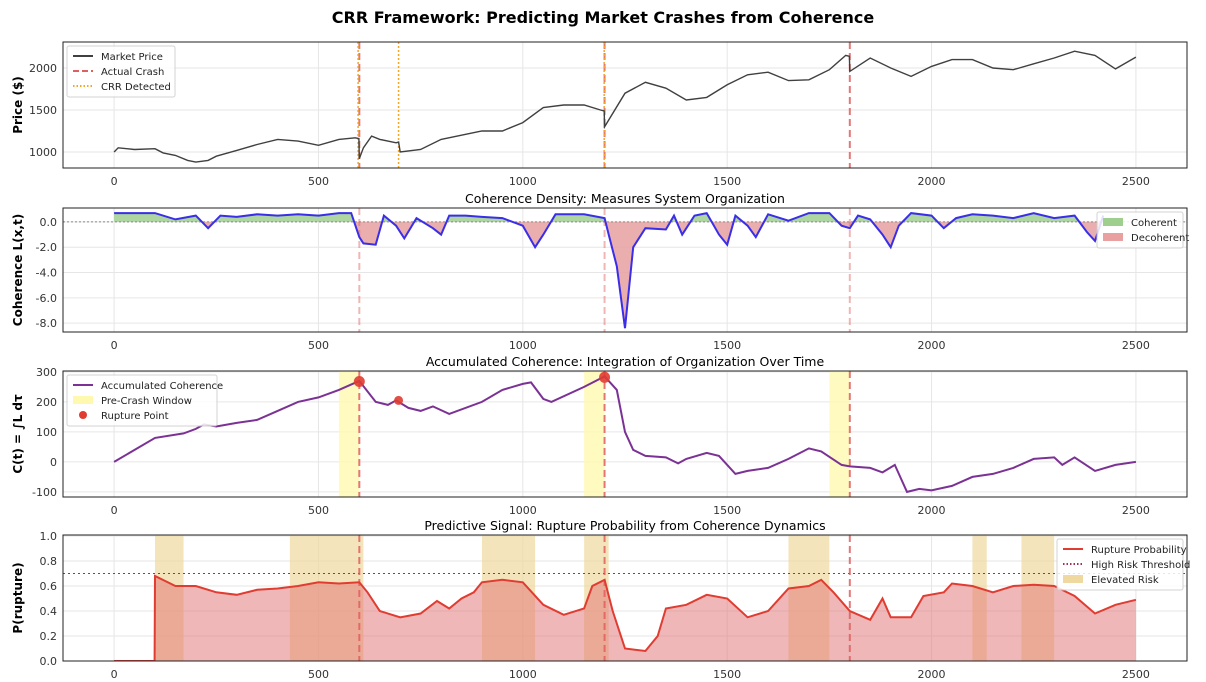 The image size is (1206, 682). I want to click on legend: Market Price Actual Crash CRR Detected, so click(121, 71).